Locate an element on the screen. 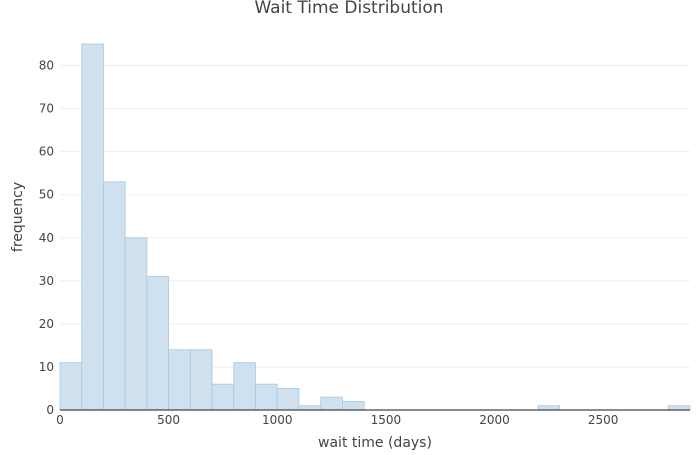 Image resolution: width=700 pixels, height=455 pixels. y-axis-label: frequency is located at coordinates (18, 217).